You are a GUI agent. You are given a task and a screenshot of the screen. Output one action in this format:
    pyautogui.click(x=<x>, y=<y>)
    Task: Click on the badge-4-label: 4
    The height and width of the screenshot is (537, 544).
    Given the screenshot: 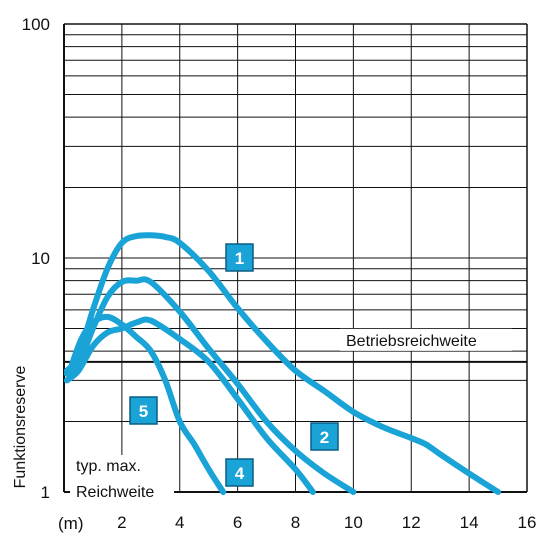 What is the action you would take?
    pyautogui.click(x=240, y=473)
    